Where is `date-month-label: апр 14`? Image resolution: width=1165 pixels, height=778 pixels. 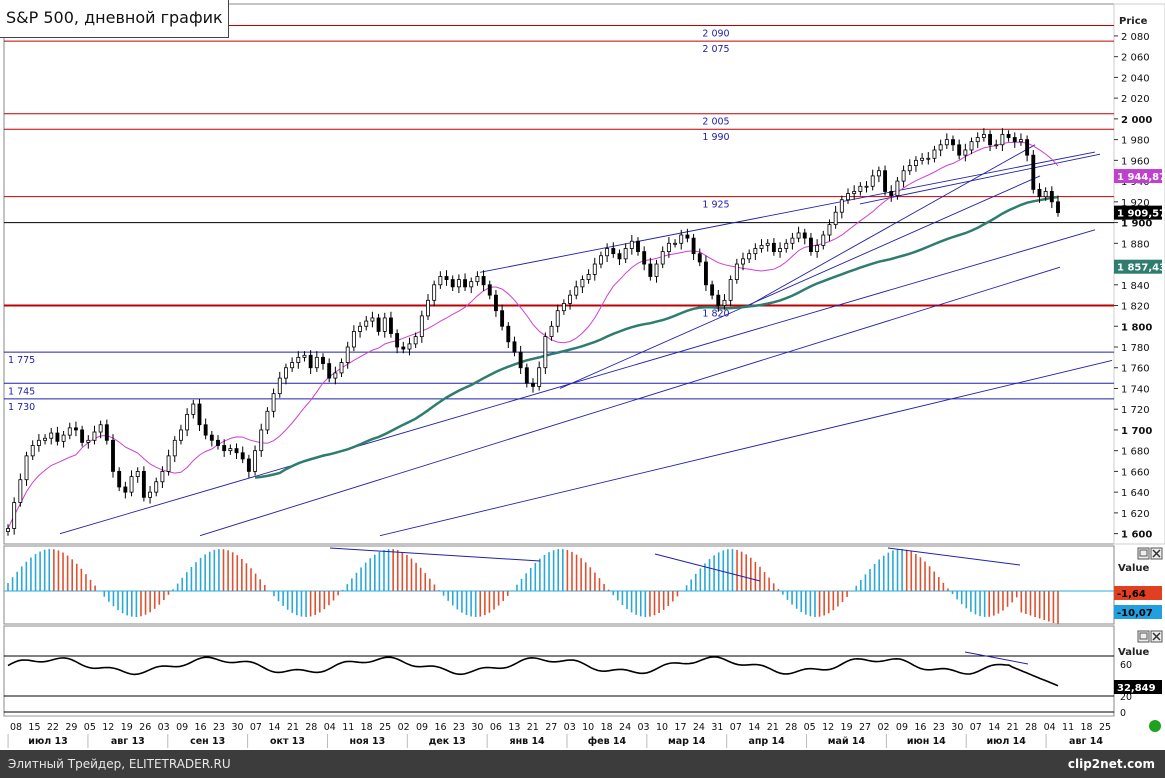
date-month-label: апр 14 is located at coordinates (766, 741).